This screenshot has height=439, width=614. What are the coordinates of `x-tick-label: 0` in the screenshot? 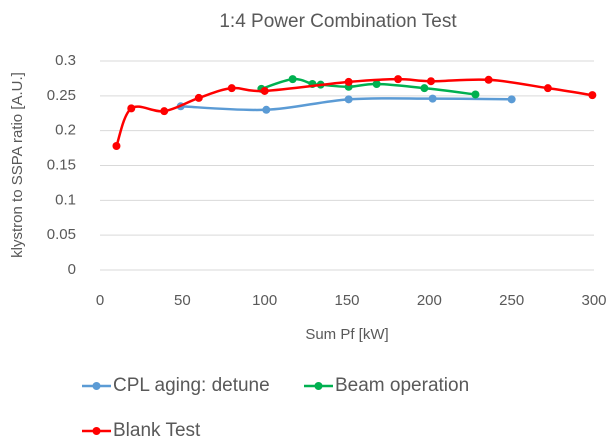 It's located at (100, 300).